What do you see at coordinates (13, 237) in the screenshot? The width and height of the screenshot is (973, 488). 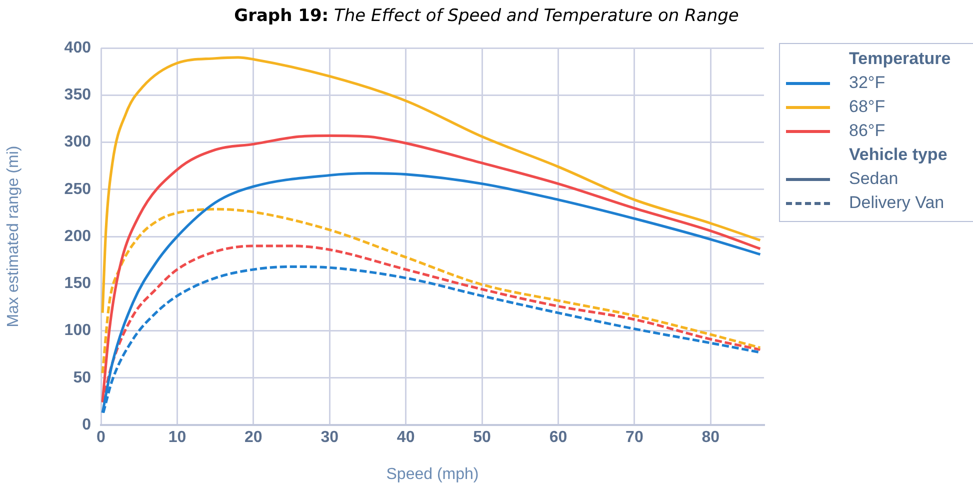 I see `y-axis-title: Max estimated range (mi)` at bounding box center [13, 237].